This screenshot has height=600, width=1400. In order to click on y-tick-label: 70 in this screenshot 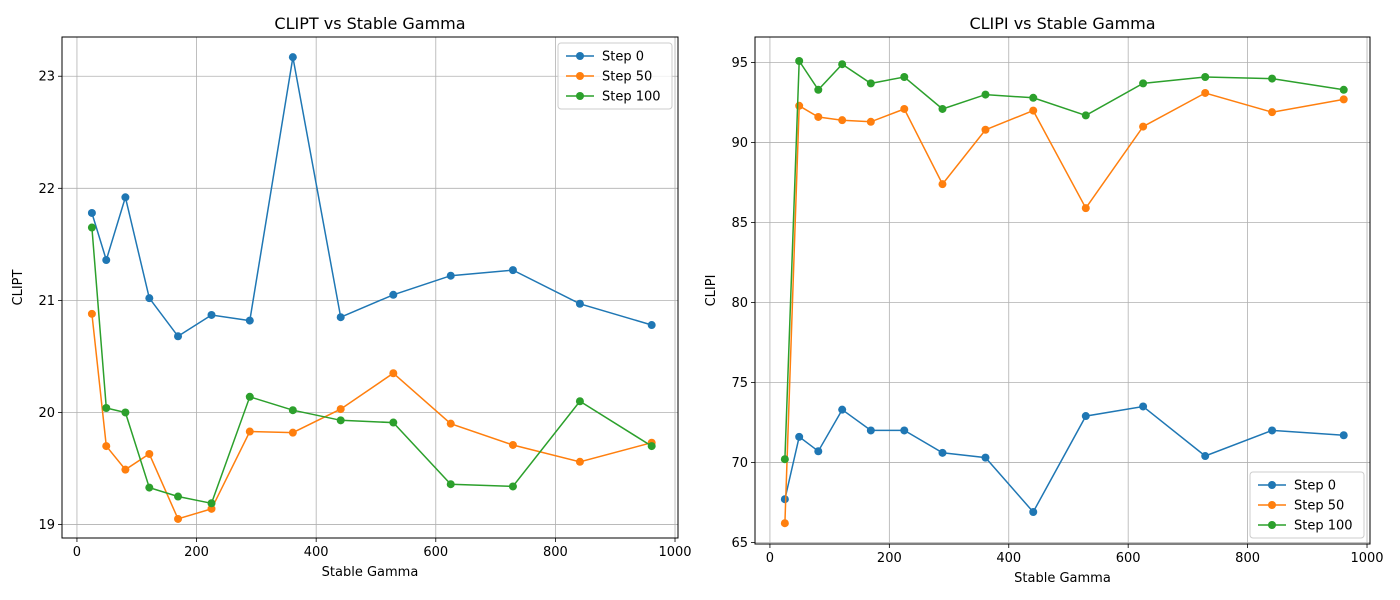, I will do `click(739, 463)`.